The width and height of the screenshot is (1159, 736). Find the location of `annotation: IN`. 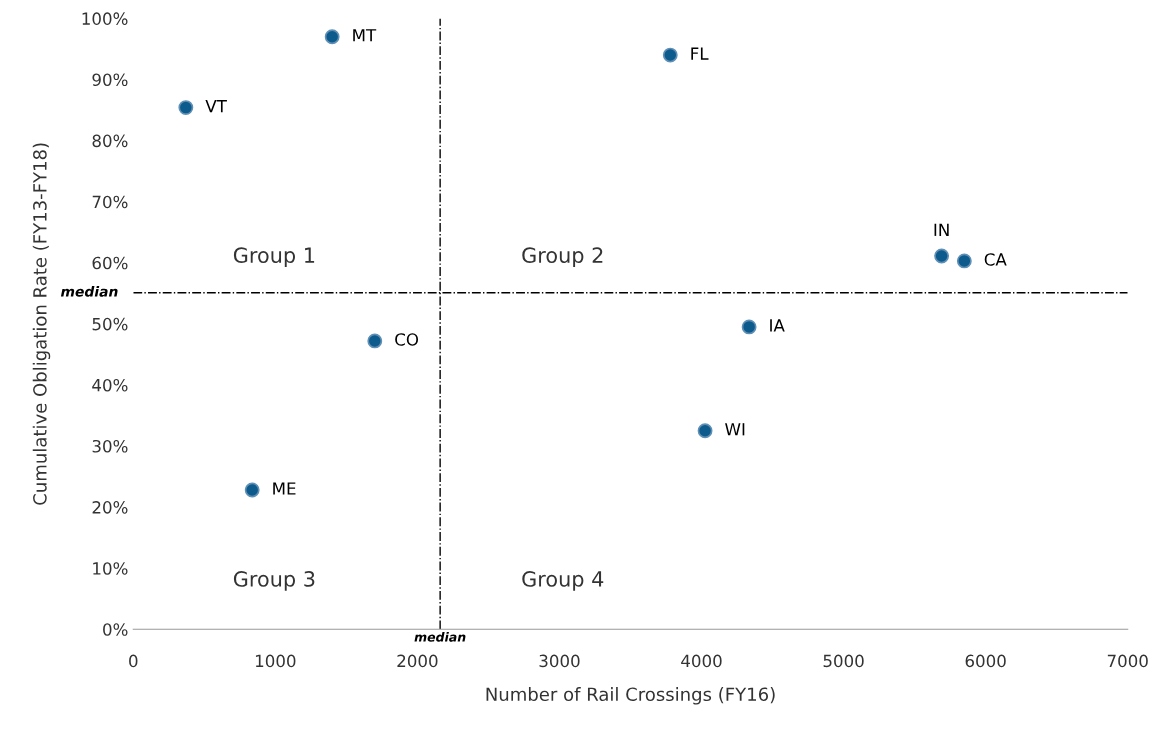

annotation: IN is located at coordinates (941, 229).